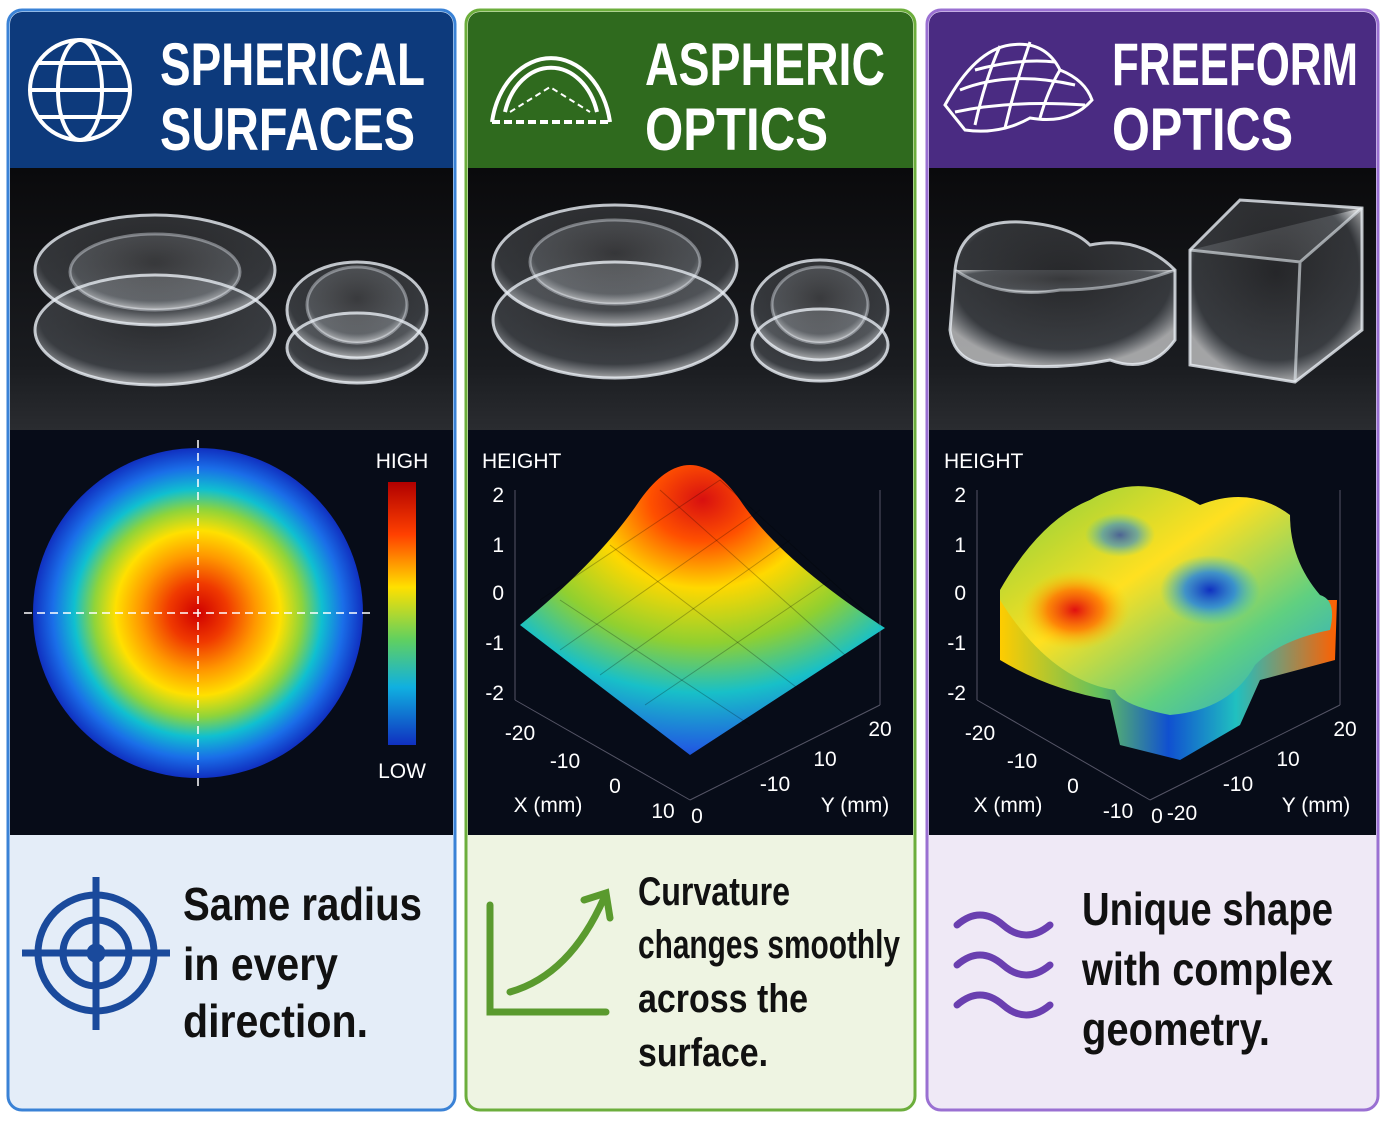  What do you see at coordinates (402, 461) in the screenshot?
I see `colorbar-high: HIGH` at bounding box center [402, 461].